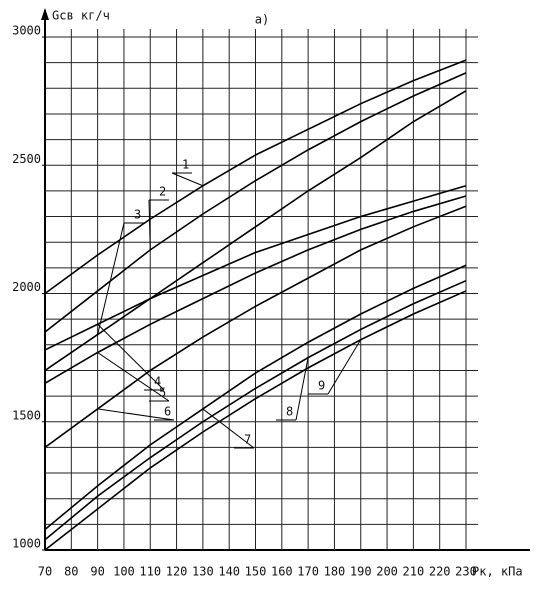 Image resolution: width=544 pixels, height=596 pixels. What do you see at coordinates (229, 572) in the screenshot?
I see `x-tick-label: 140` at bounding box center [229, 572].